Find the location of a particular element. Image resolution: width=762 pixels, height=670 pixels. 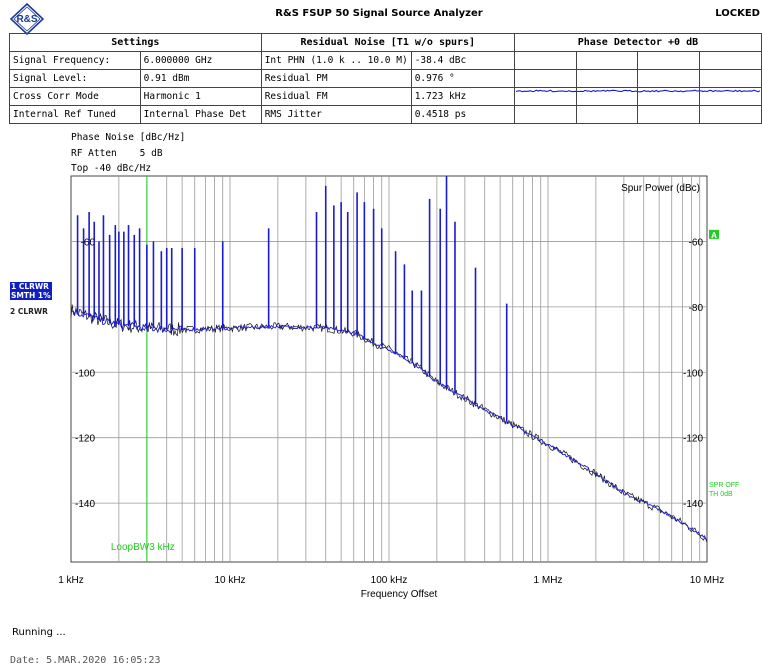

rf-atten-value: 5 dB is located at coordinates (151, 153).